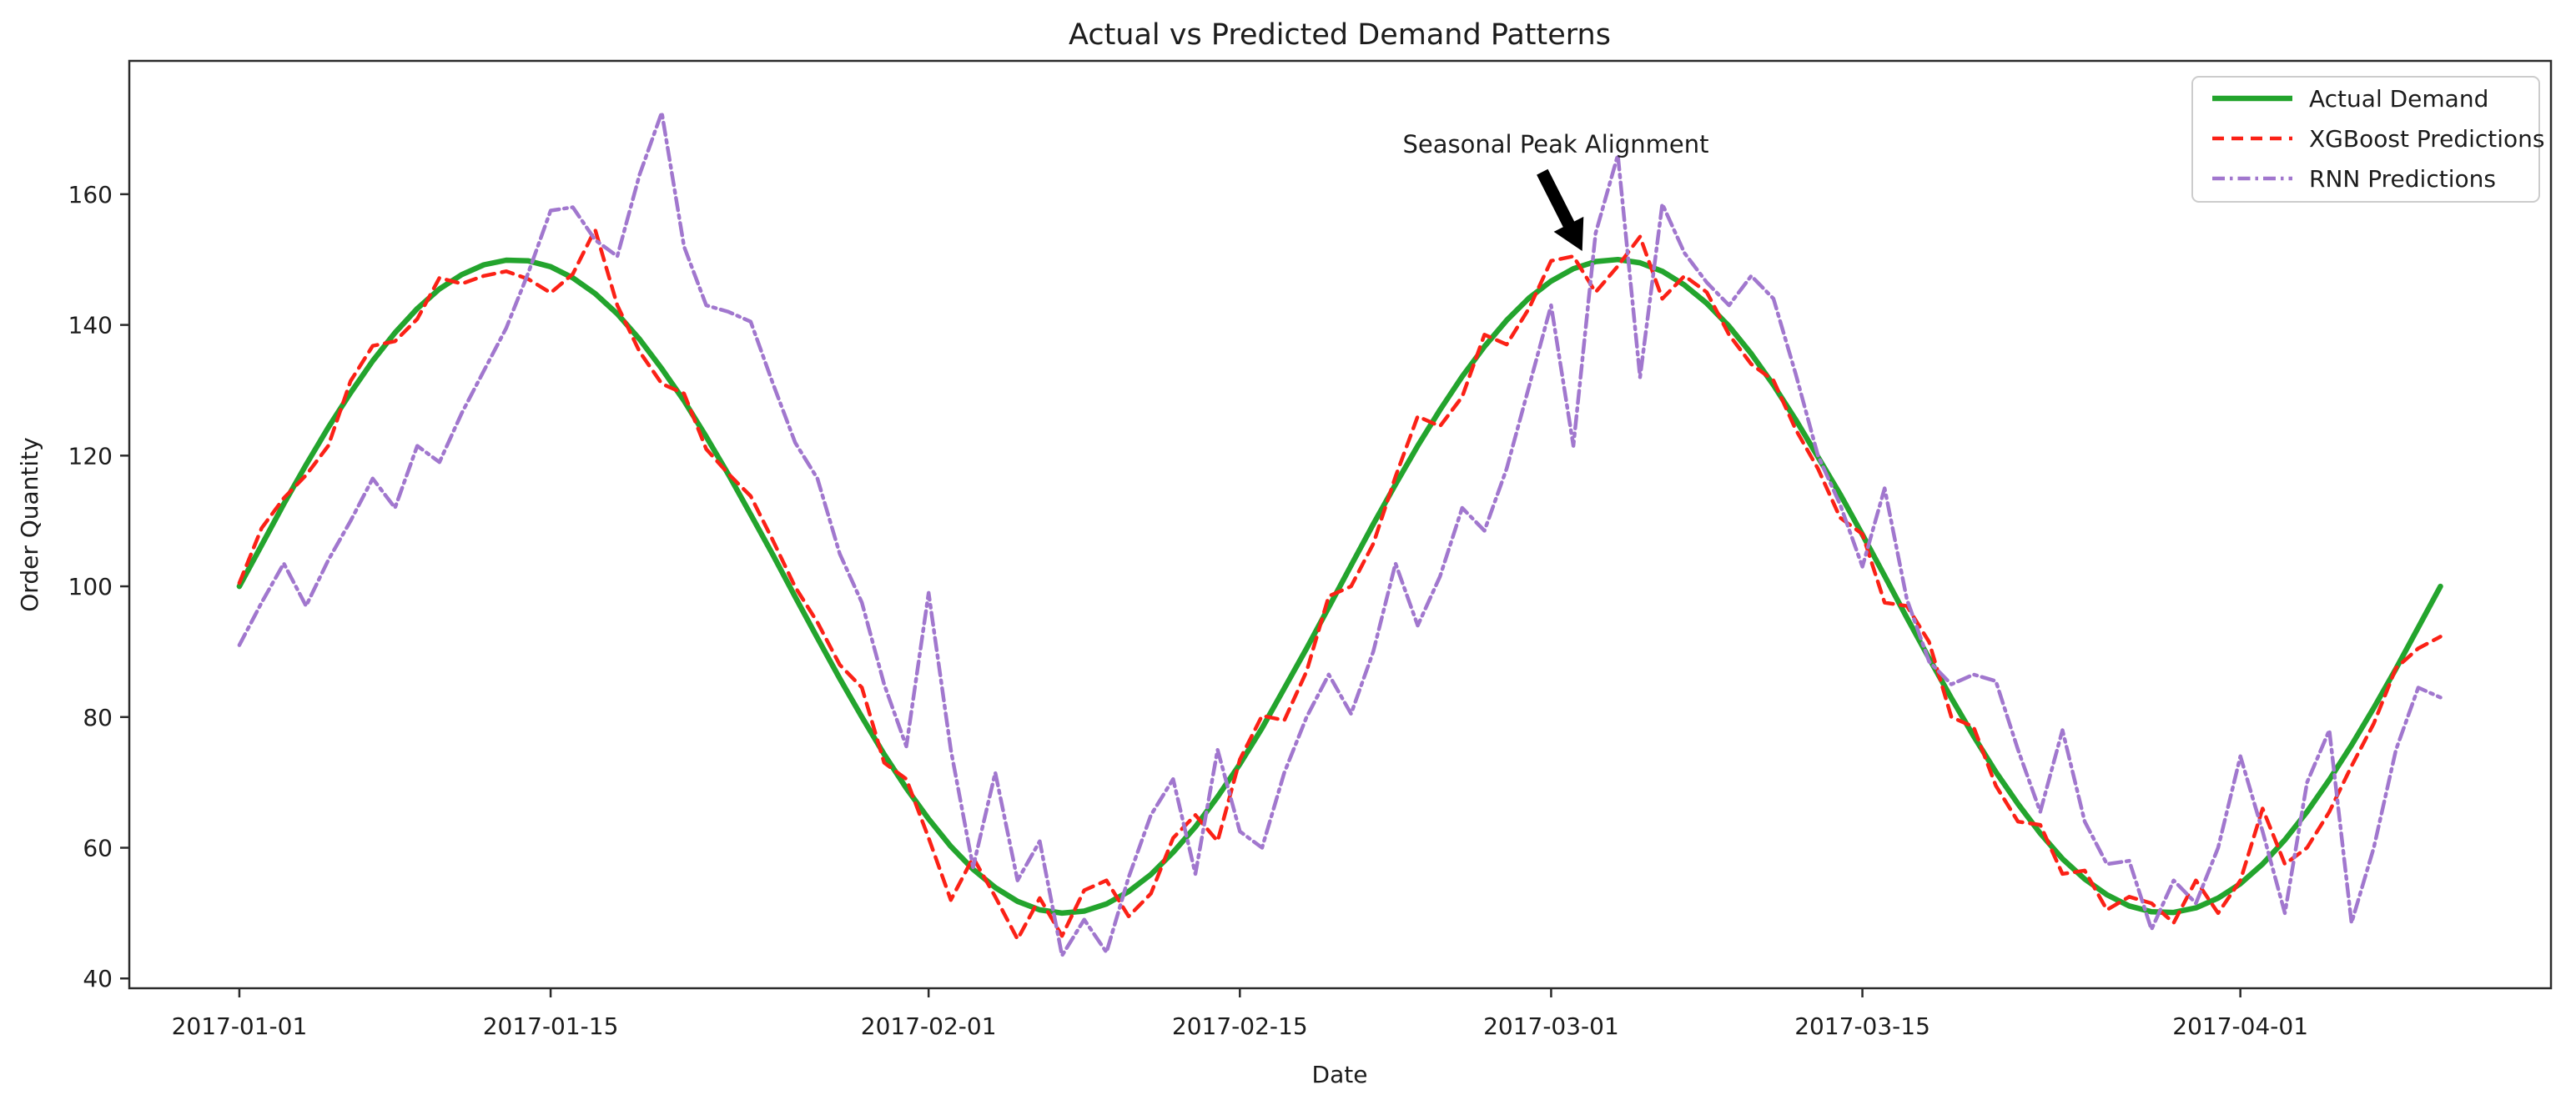 This screenshot has height=1095, width=2576. I want to click on legend-box, so click(2365, 139).